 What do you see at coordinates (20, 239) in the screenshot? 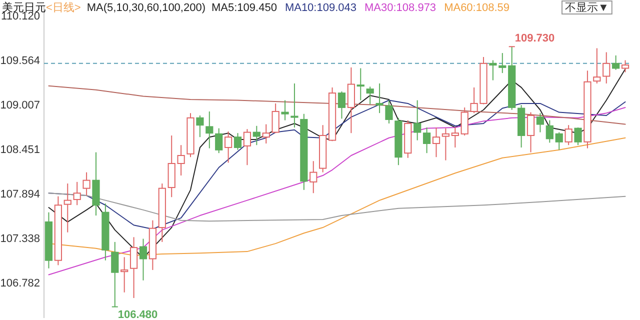
I see `y-tick-label: 107.338` at bounding box center [20, 239].